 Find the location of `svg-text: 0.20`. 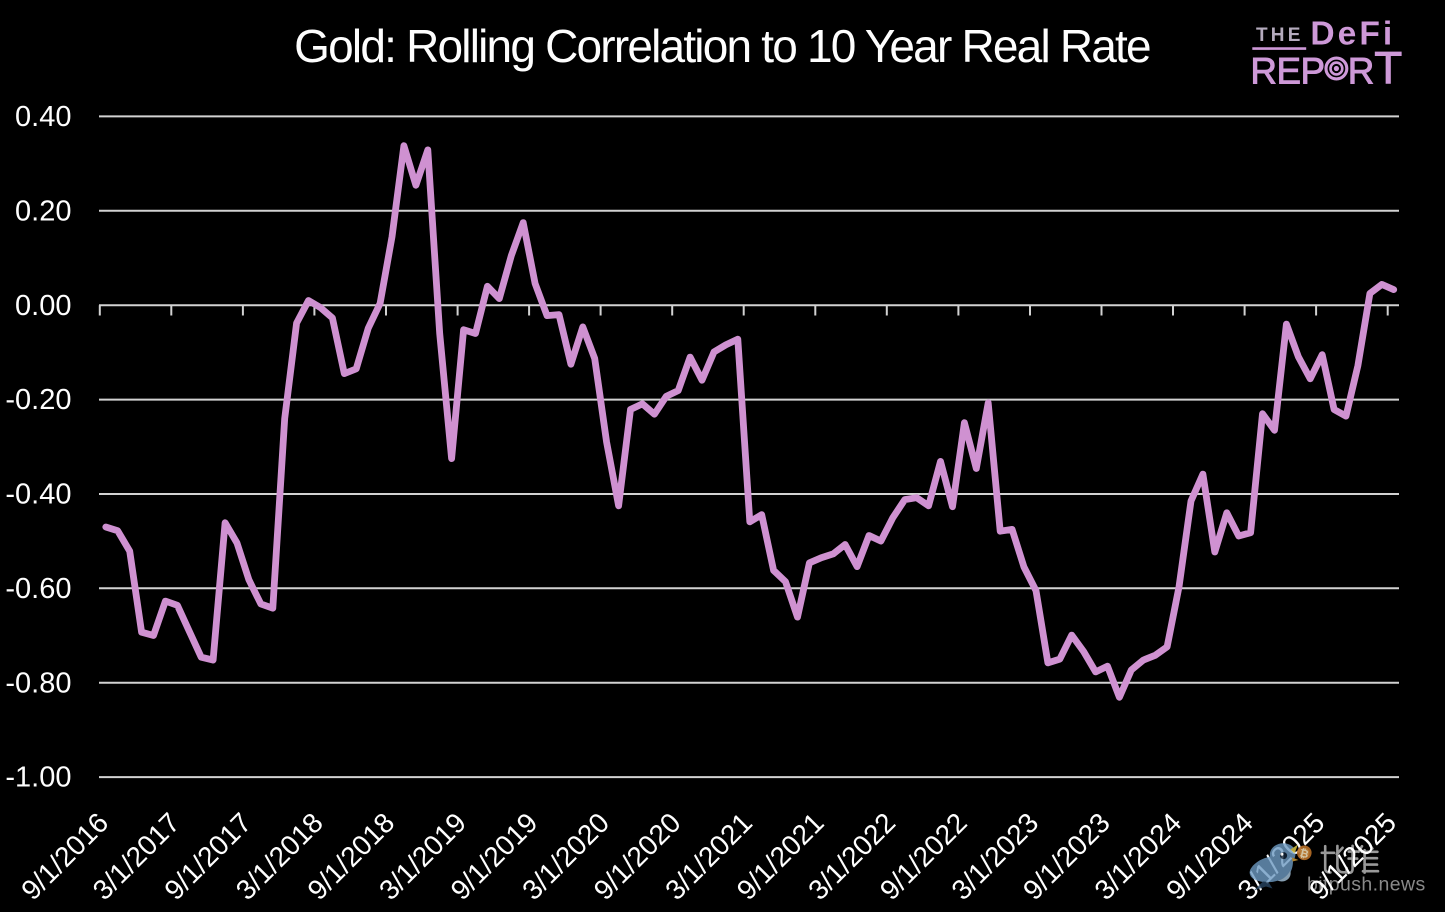

svg-text: 0.20 is located at coordinates (43, 211).